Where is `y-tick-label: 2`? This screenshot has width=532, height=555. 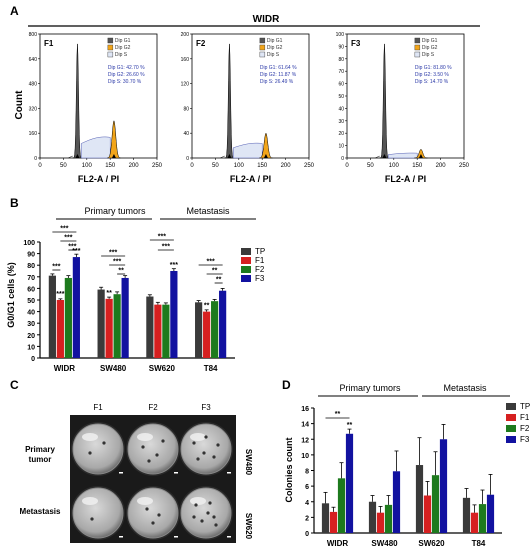 y-tick-label: 2 is located at coordinates (307, 518).